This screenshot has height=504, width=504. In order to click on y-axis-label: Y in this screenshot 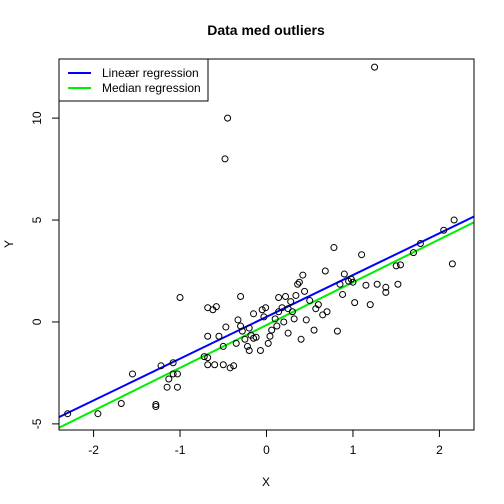, I will do `click(9, 244)`.